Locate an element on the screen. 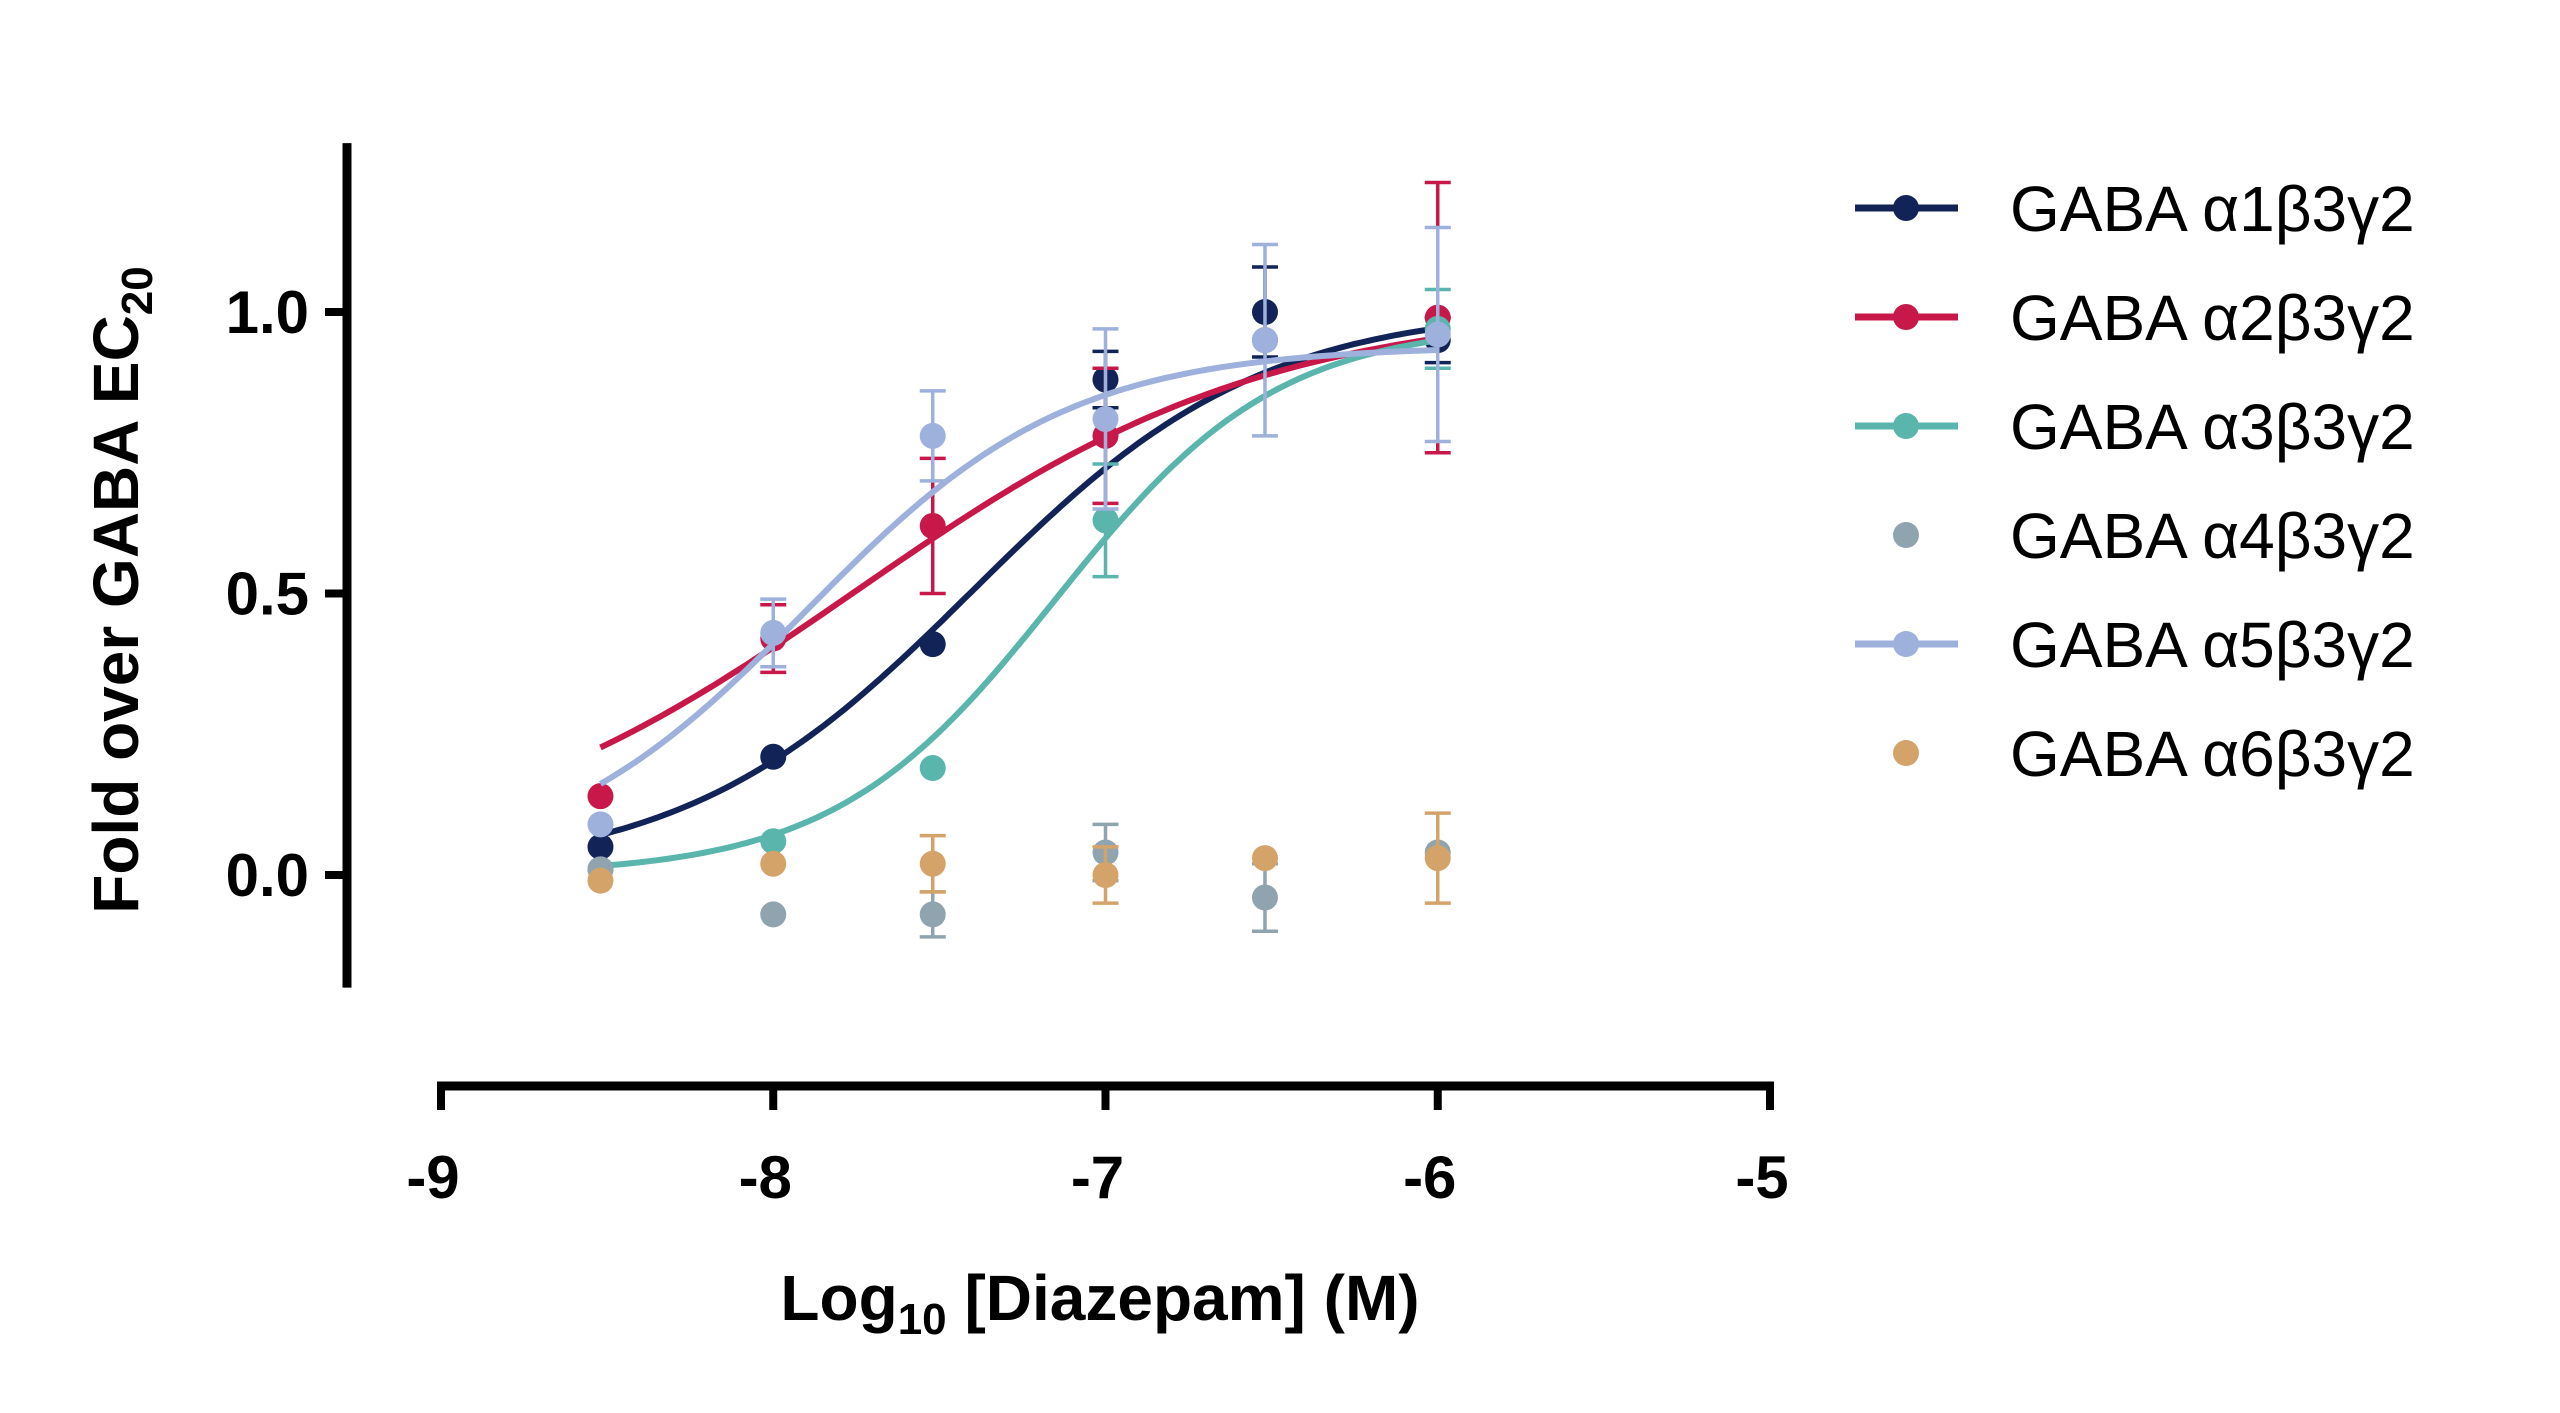  y-tick-label: 0.5 is located at coordinates (267, 594).